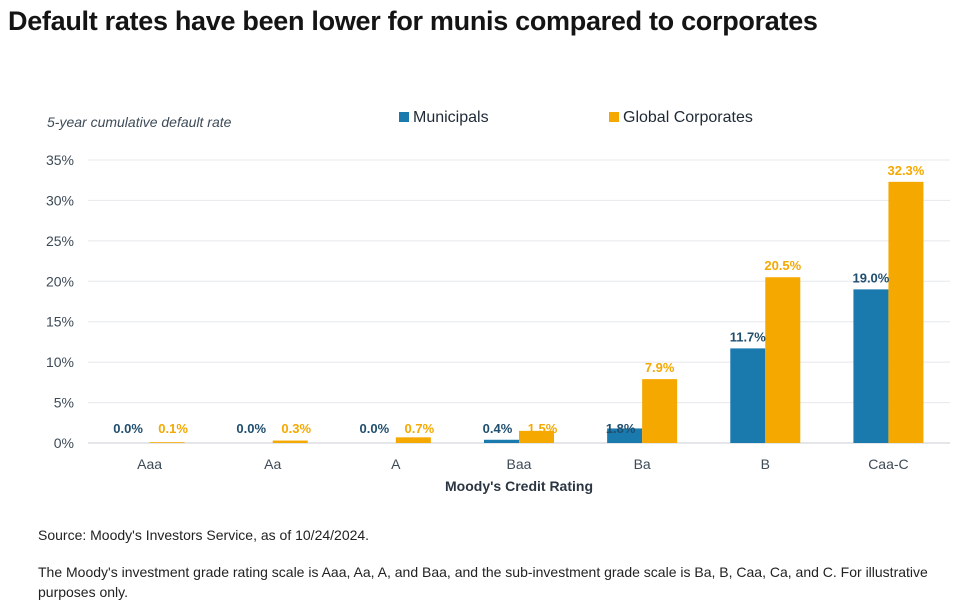 This screenshot has width=956, height=615. What do you see at coordinates (519, 464) in the screenshot?
I see `x-tick-label: Baa` at bounding box center [519, 464].